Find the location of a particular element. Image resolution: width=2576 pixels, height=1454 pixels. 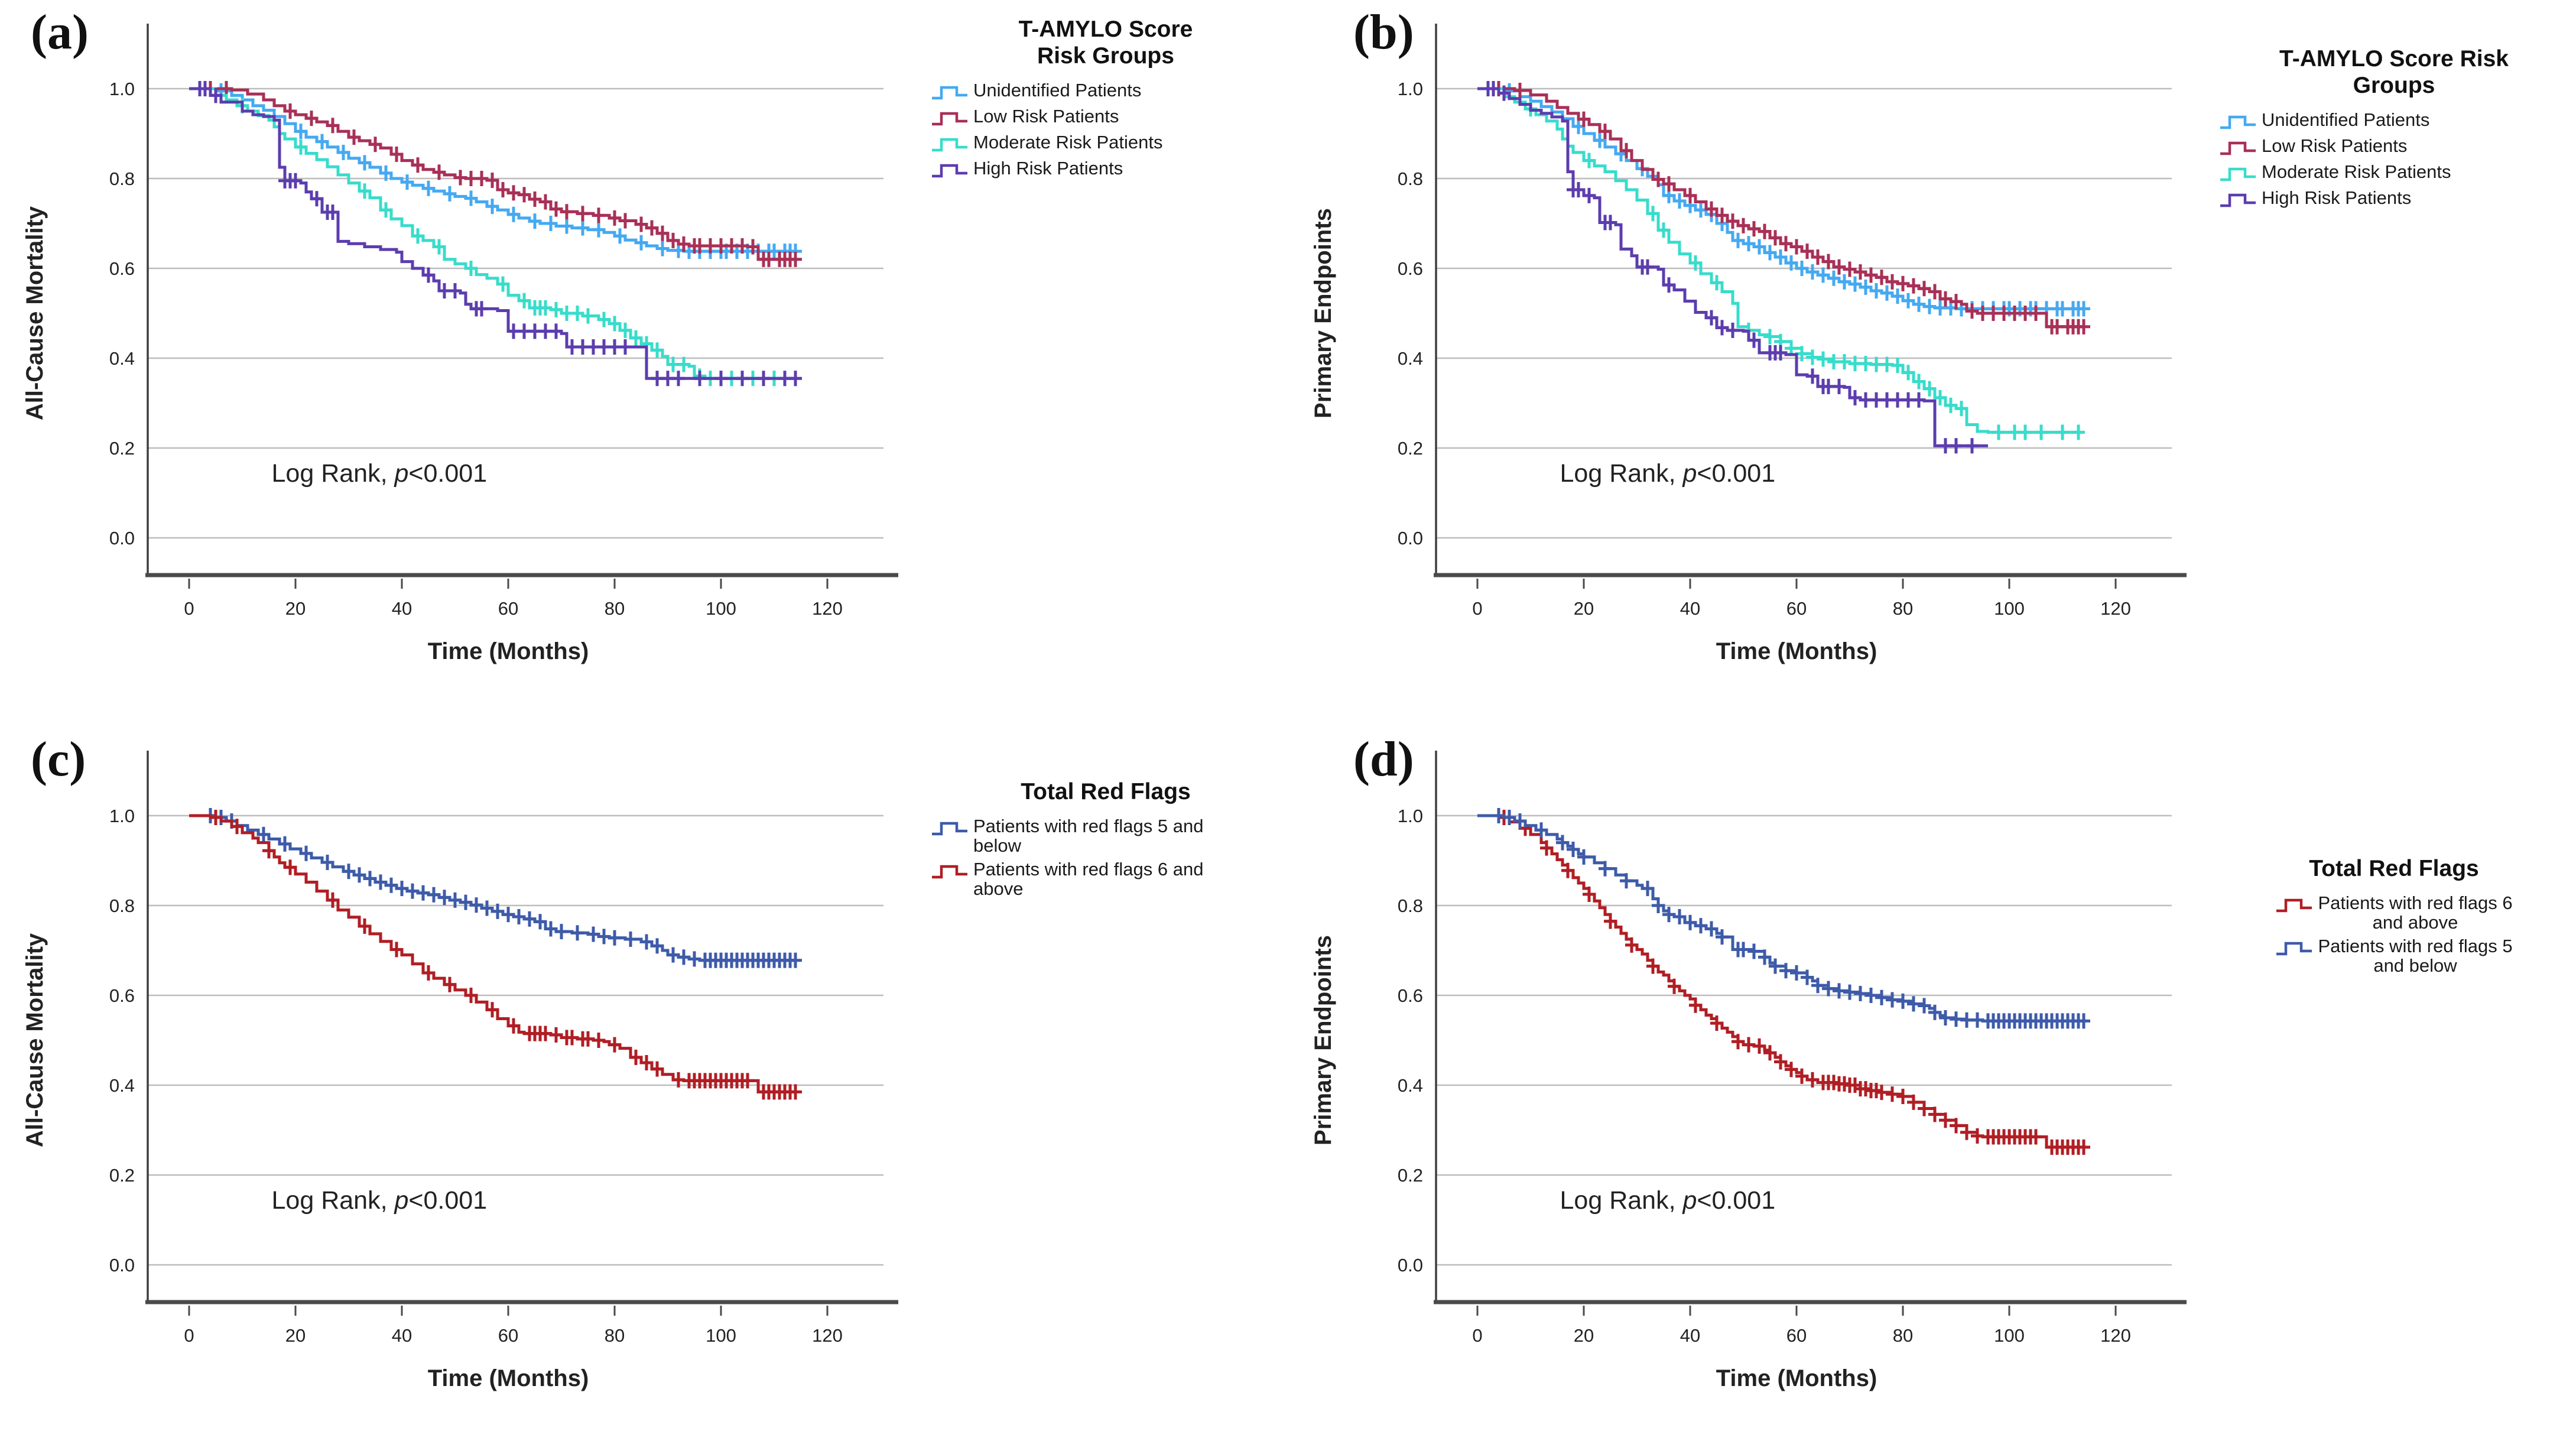

legend-entry-patients-with-red-flags-5-and-below: Patients with red flags 5 and below is located at coordinates (1106, 836).